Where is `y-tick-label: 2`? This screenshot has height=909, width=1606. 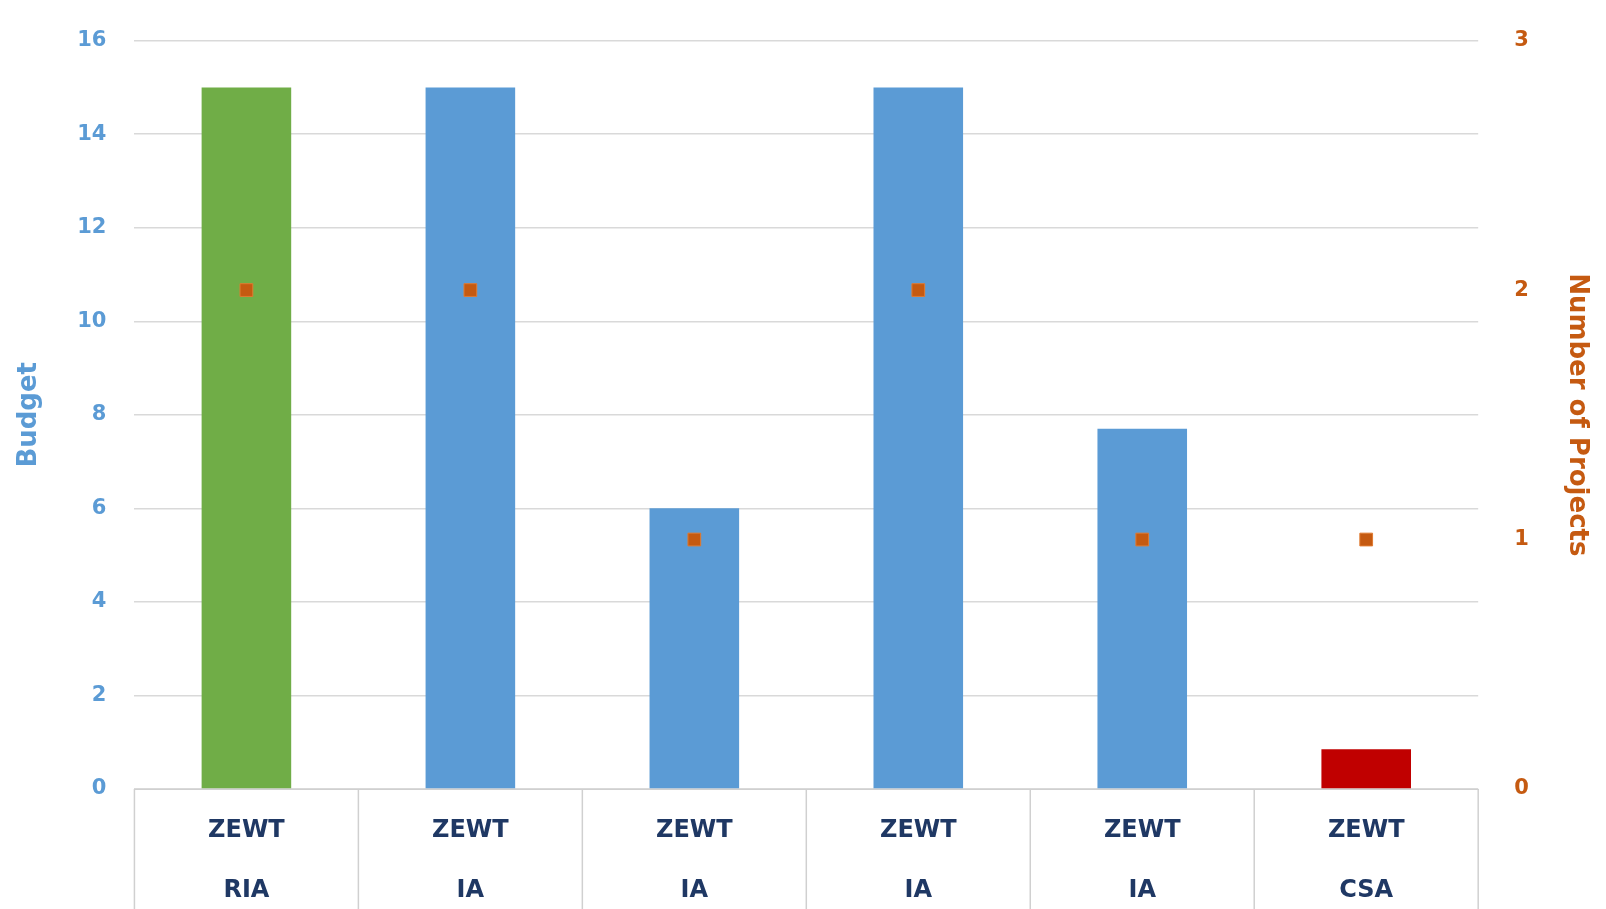 y-tick-label: 2 is located at coordinates (99, 693).